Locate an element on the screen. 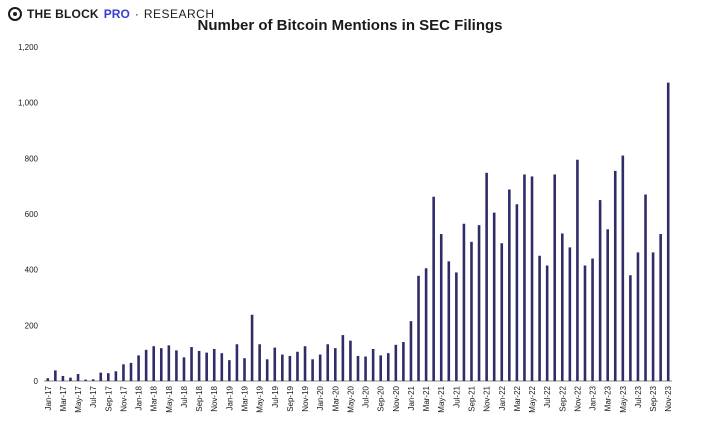 The image size is (720, 445). x-tick-label: Mar-23 is located at coordinates (608, 398).